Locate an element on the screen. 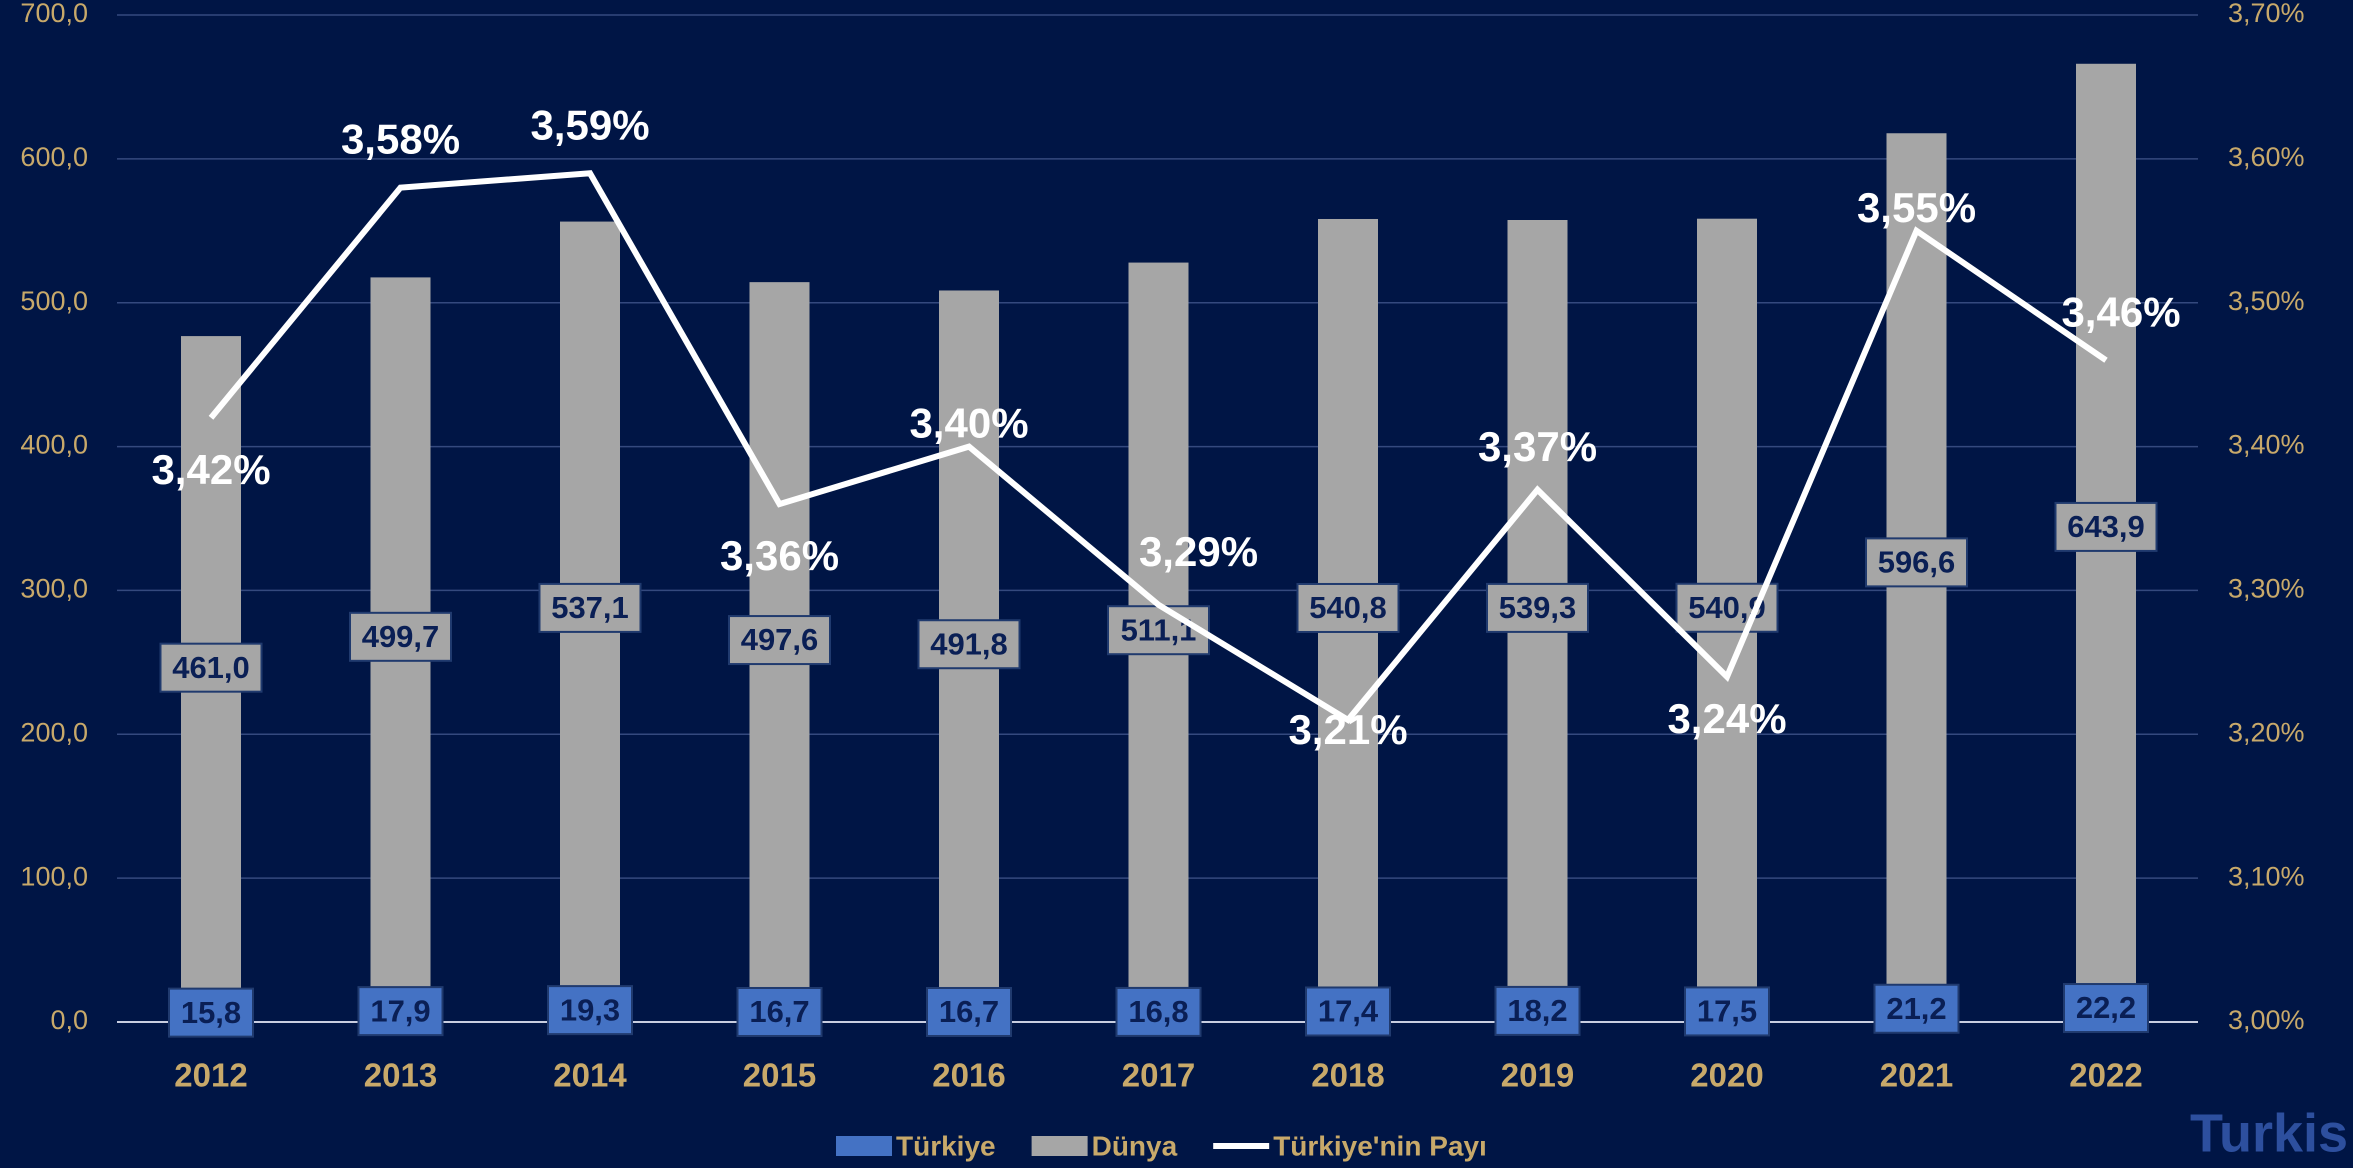 This screenshot has height=1168, width=2353. data-label-text: 461,0 is located at coordinates (211, 667).